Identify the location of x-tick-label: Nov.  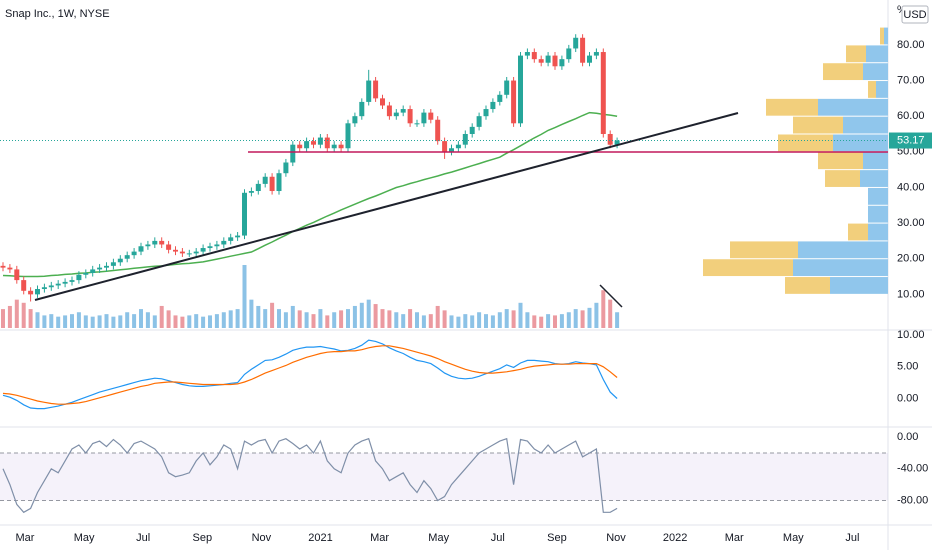
(616, 538).